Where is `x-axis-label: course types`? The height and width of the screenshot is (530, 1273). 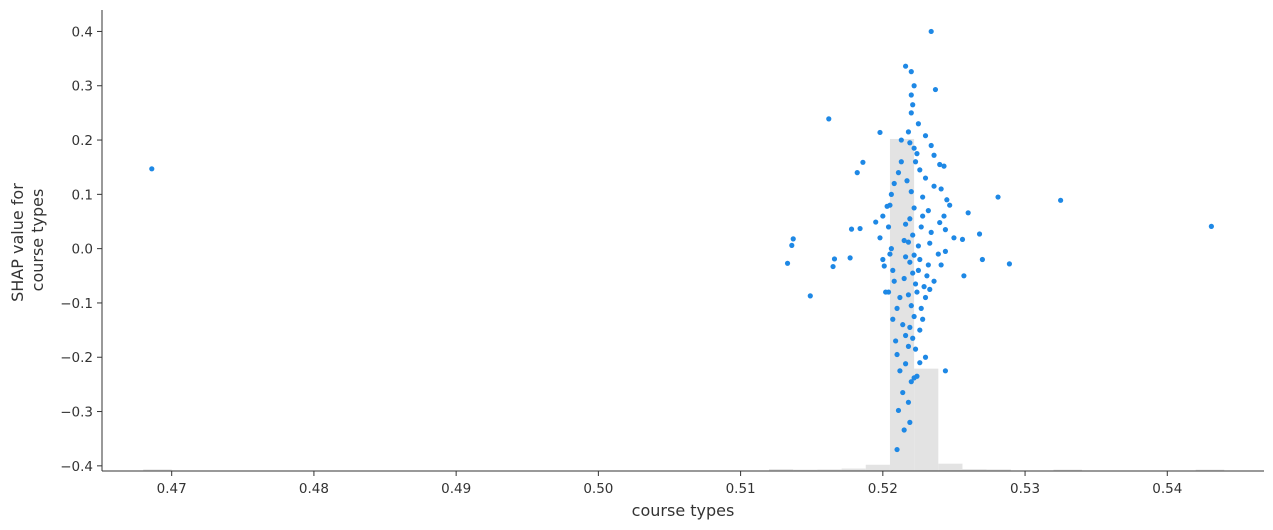 x-axis-label: course types is located at coordinates (683, 510).